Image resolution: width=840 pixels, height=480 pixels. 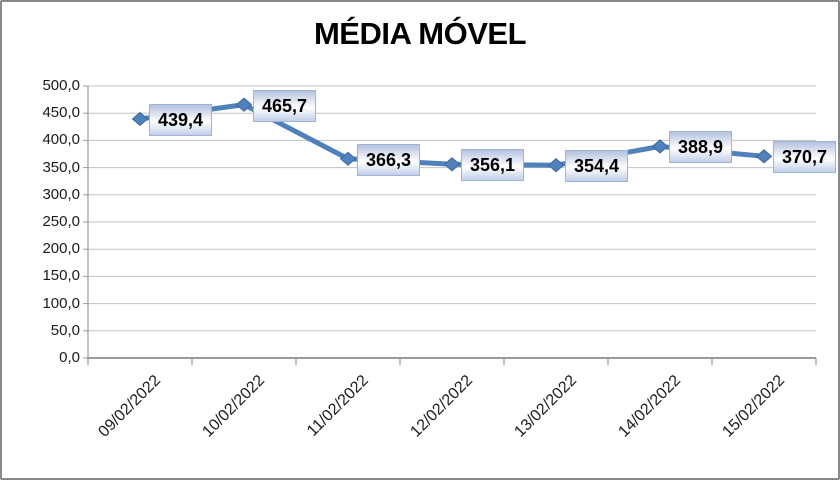 I want to click on data-label: 356,1, so click(x=493, y=165).